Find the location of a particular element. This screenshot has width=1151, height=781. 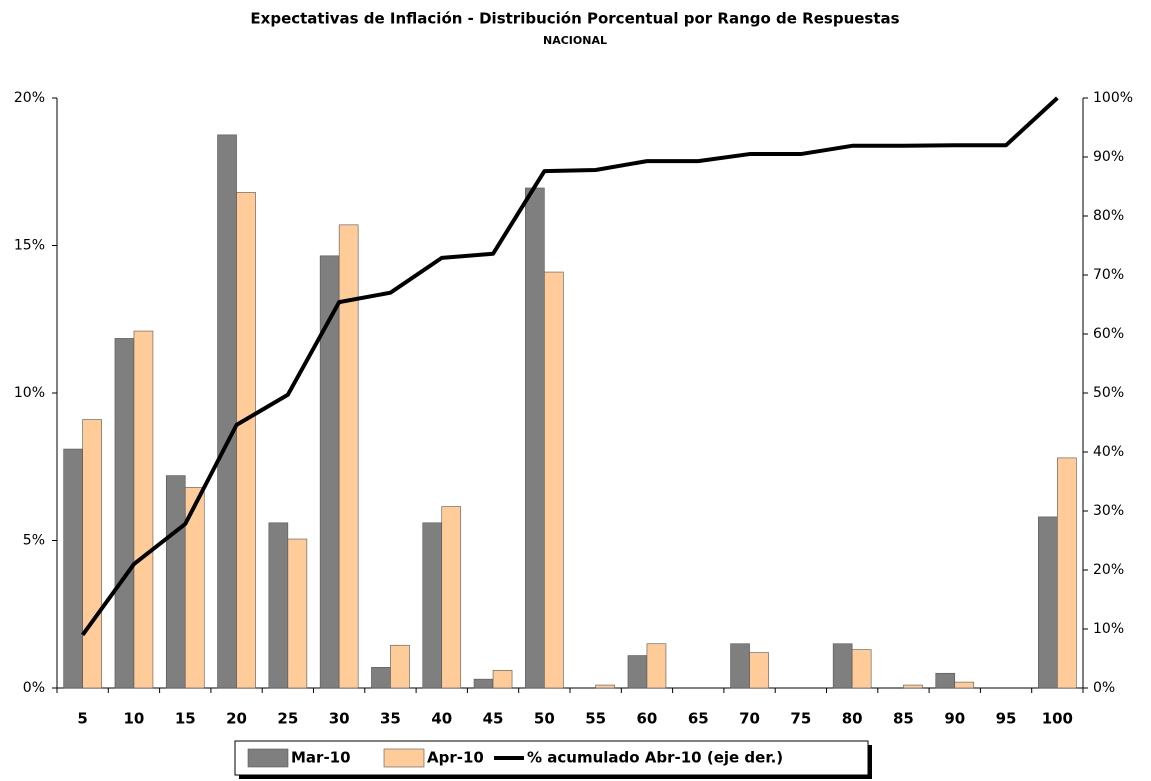

x-tick-label: 65 is located at coordinates (698, 719).